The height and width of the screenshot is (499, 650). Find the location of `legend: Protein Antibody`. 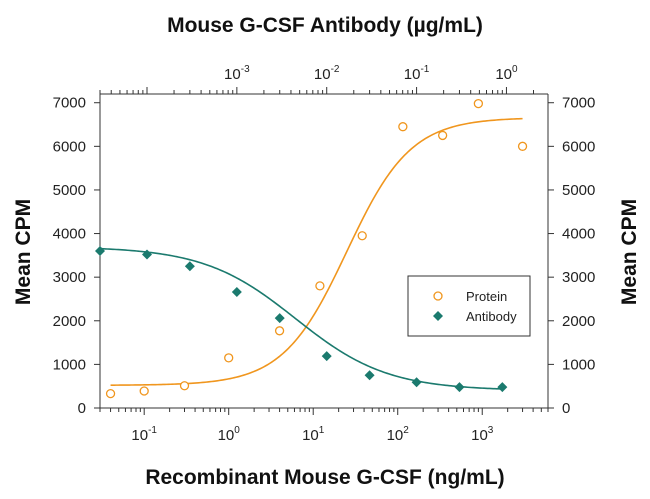

legend: Protein Antibody is located at coordinates (469, 306).